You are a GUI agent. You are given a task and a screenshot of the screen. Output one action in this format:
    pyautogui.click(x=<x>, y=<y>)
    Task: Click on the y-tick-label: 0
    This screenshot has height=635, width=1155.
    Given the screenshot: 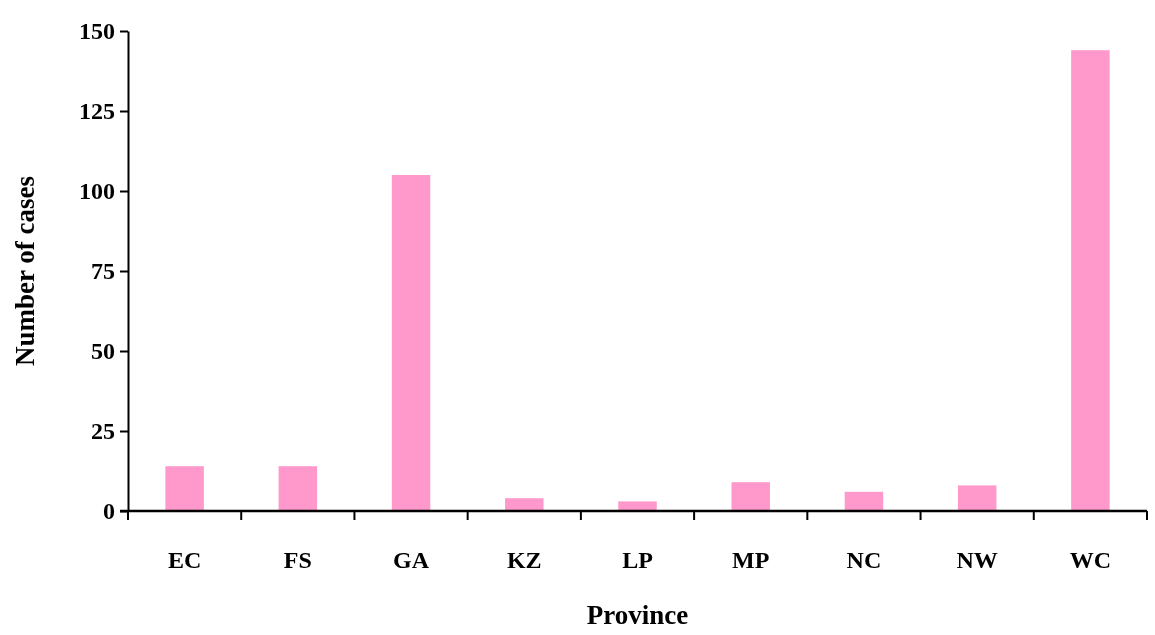 What is the action you would take?
    pyautogui.click(x=109, y=511)
    